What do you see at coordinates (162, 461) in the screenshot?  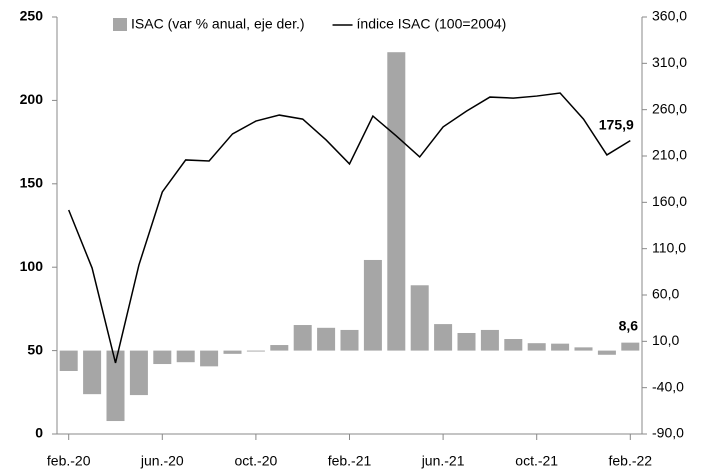 I see `x-tick-label: jun.-20` at bounding box center [162, 461].